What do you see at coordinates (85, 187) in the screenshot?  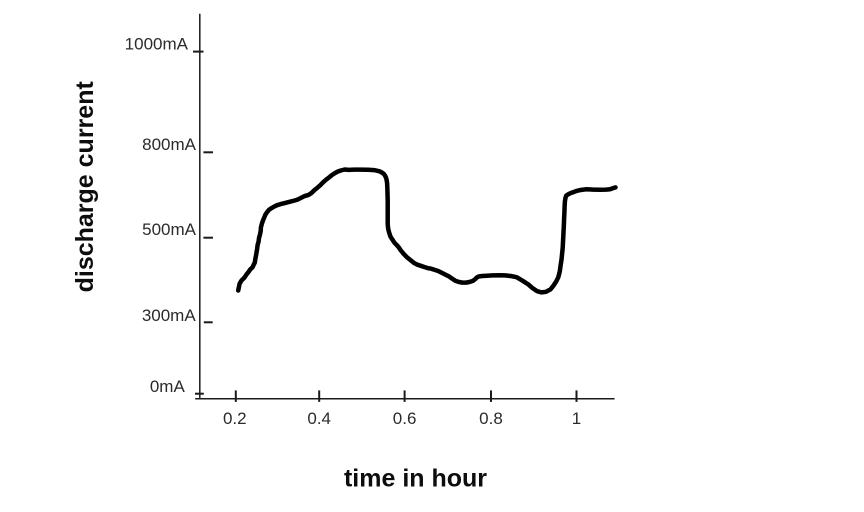 I see `svg-text: discharge current` at bounding box center [85, 187].